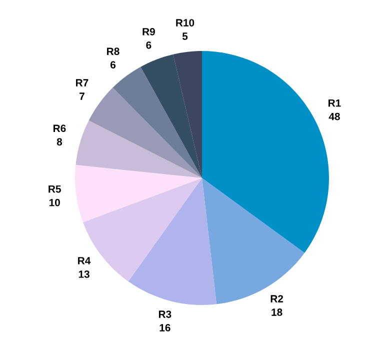  What do you see at coordinates (165, 314) in the screenshot?
I see `slice-label: R3` at bounding box center [165, 314].